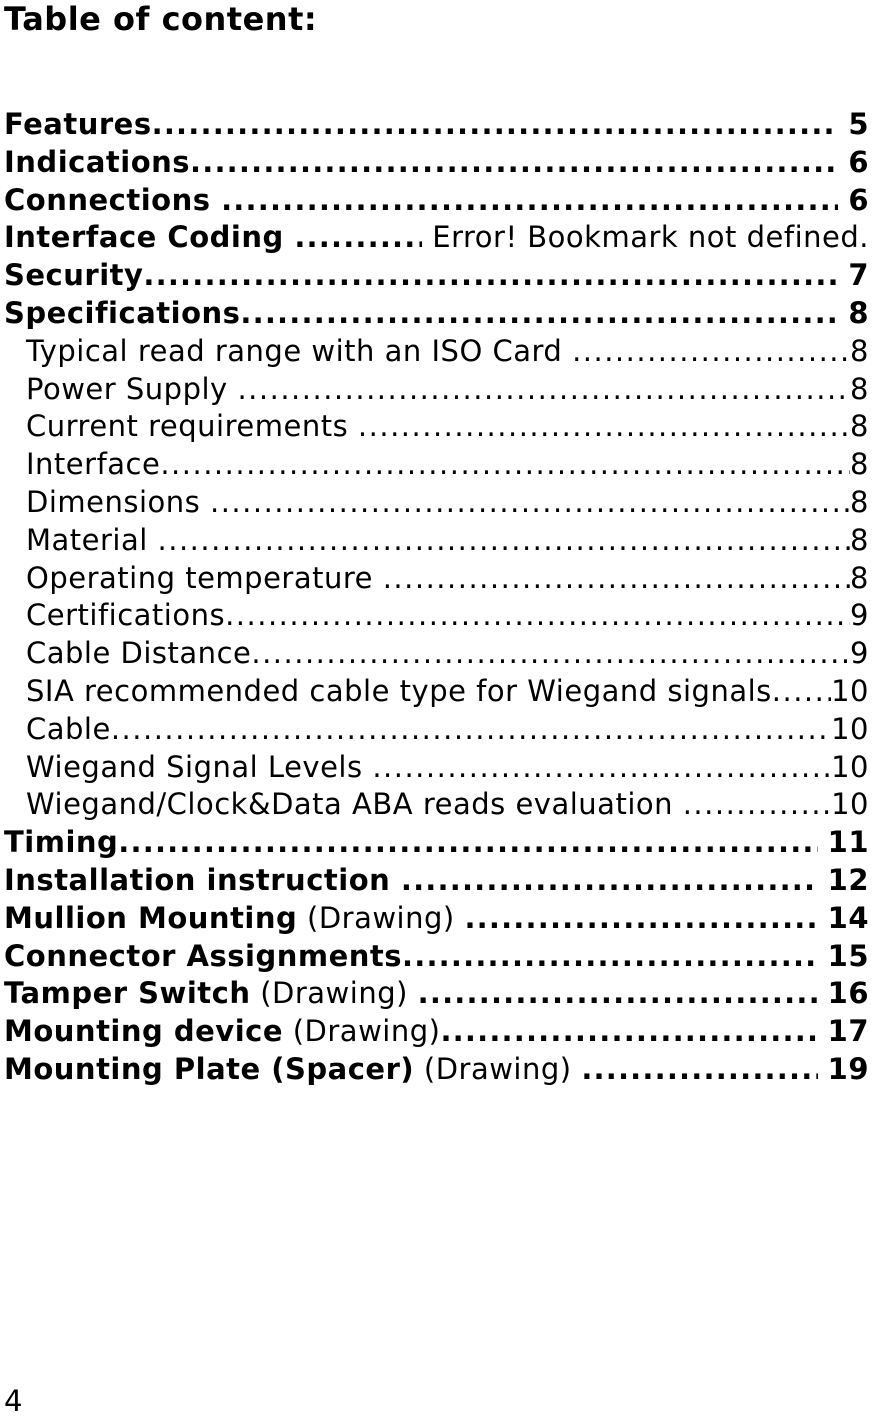  What do you see at coordinates (144, 1031) in the screenshot?
I see `toc-entry-label-bold: Mounting device` at bounding box center [144, 1031].